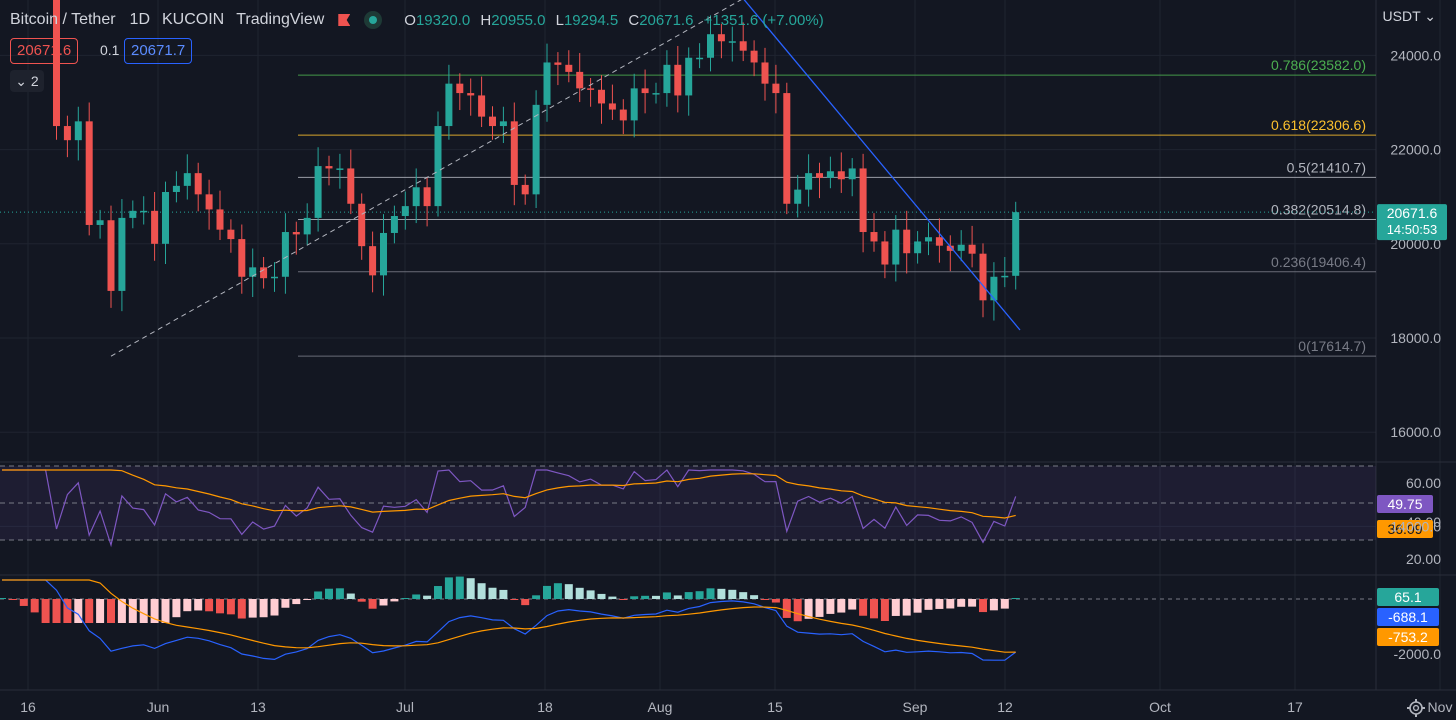 The height and width of the screenshot is (720, 1456). I want to click on time-axis-label: Jun, so click(158, 707).